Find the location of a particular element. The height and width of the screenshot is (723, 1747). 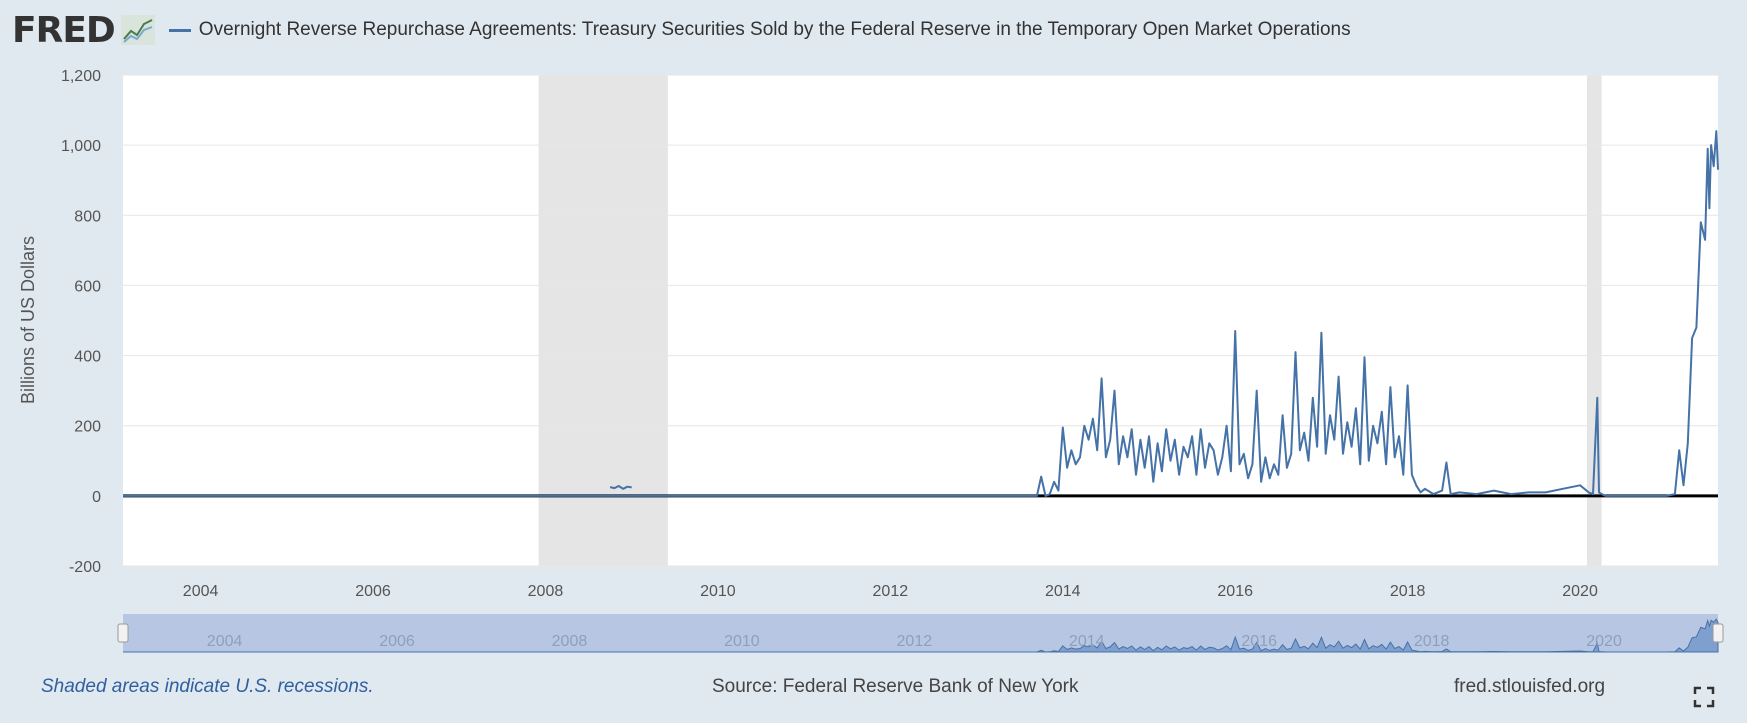

y-axis-title: Billions of US Dollars is located at coordinates (28, 320).